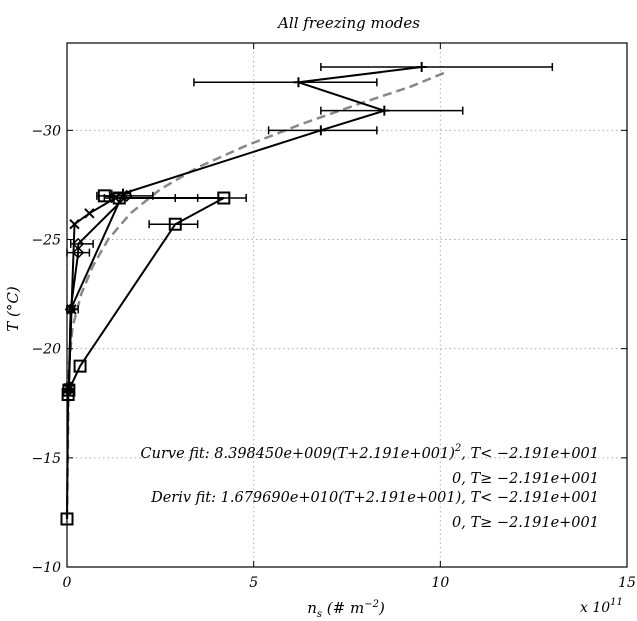 This screenshot has height=621, width=637. Describe the element at coordinates (319, 614) in the screenshot. I see `x-axis-label-sub: s` at that location.